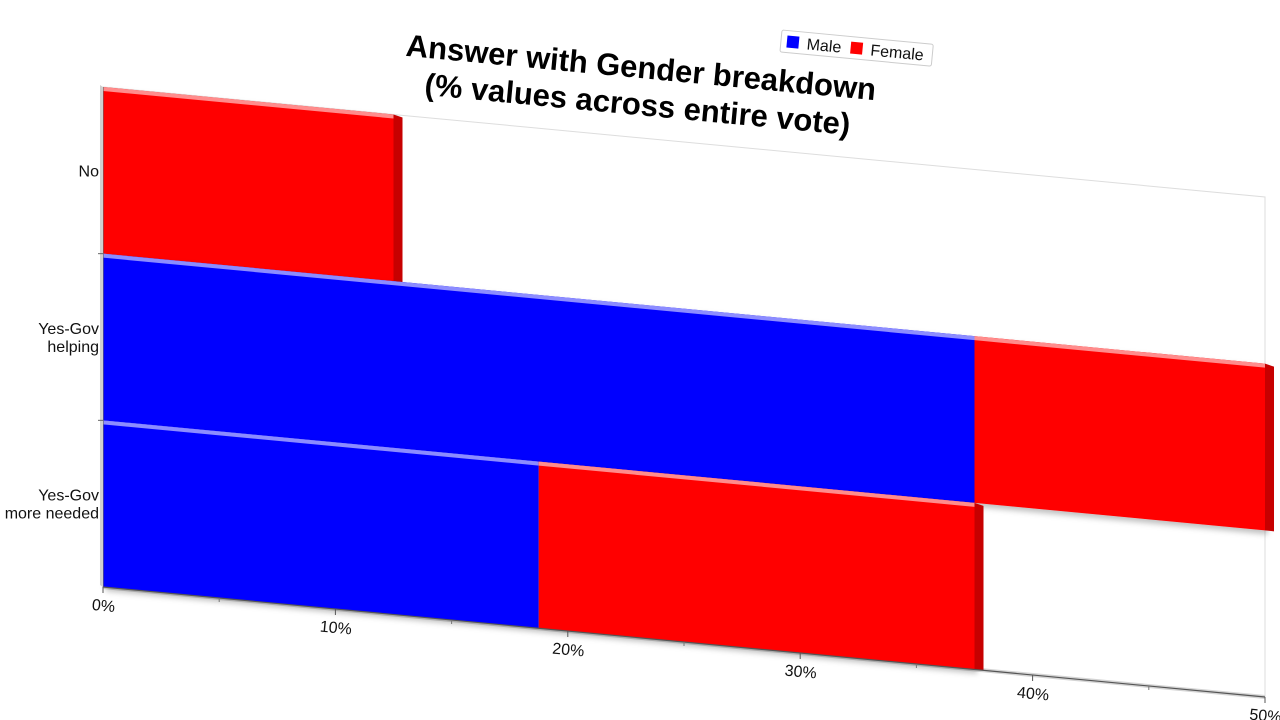 The width and height of the screenshot is (1280, 720). I want to click on category-label: No, so click(89, 171).